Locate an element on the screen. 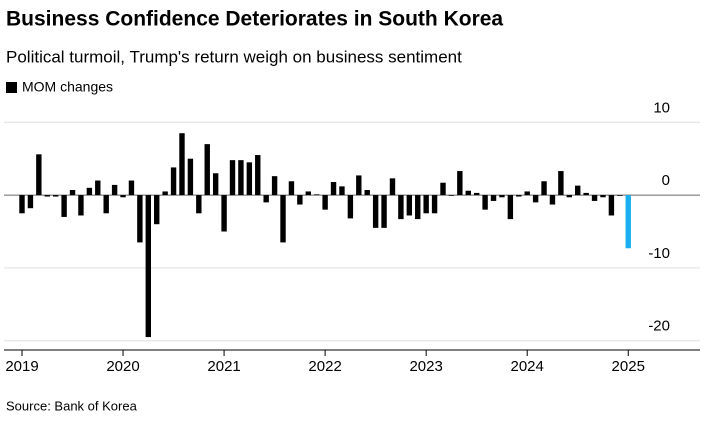  legend-swatch is located at coordinates (11, 87).